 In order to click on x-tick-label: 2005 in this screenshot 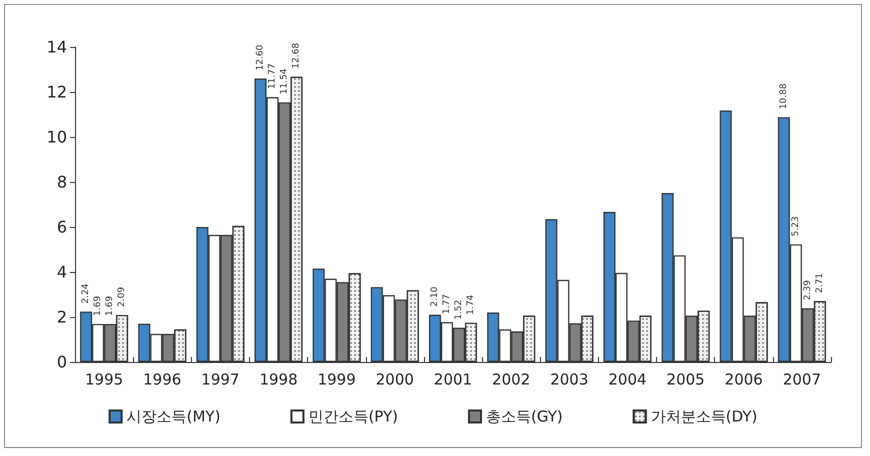, I will do `click(685, 379)`.